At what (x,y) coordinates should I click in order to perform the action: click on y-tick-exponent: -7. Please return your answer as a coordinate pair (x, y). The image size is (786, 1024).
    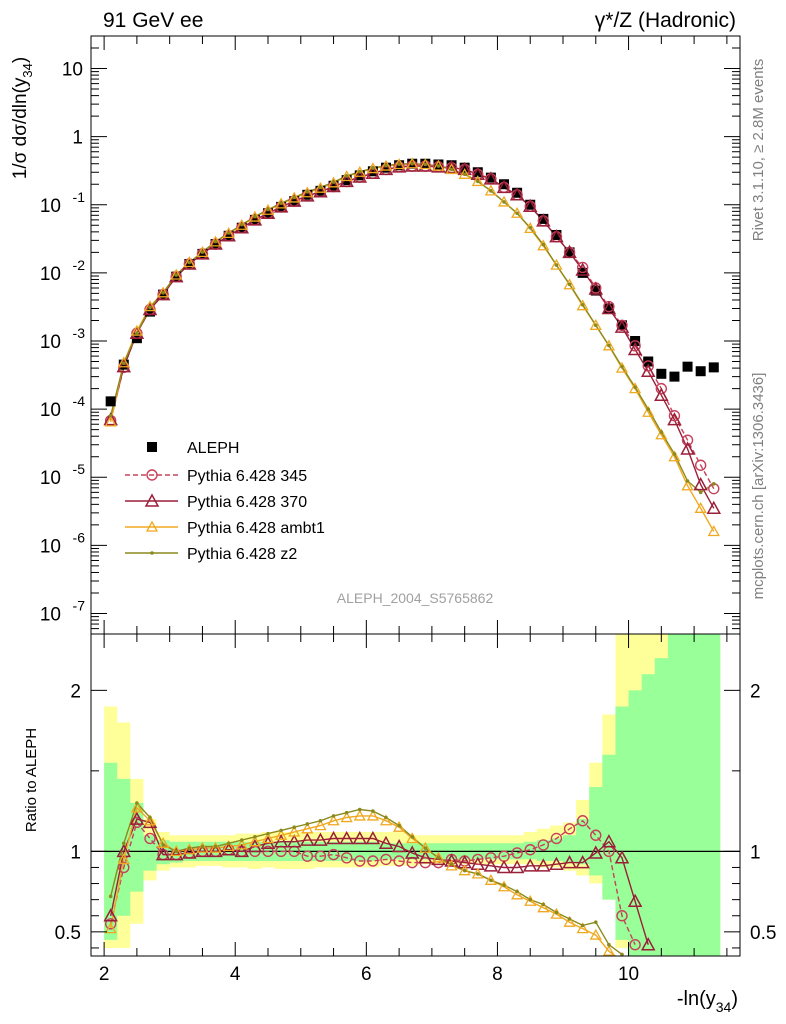
    Looking at the image, I should click on (79, 605).